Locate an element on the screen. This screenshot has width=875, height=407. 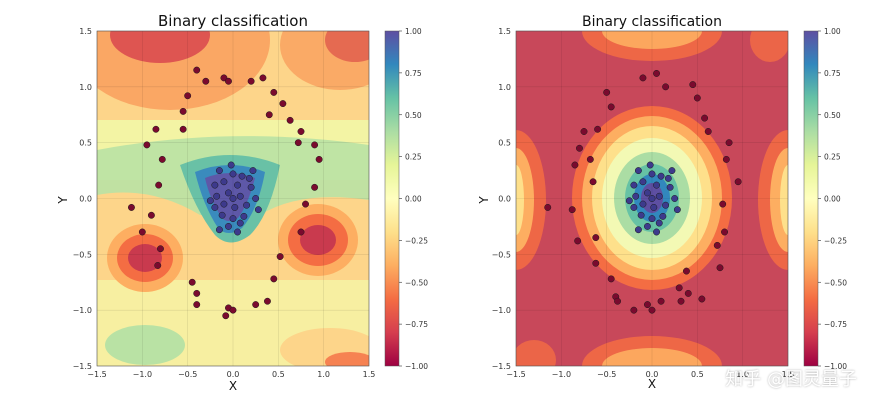
y-tick-label: −1.0 is located at coordinates (82, 310).